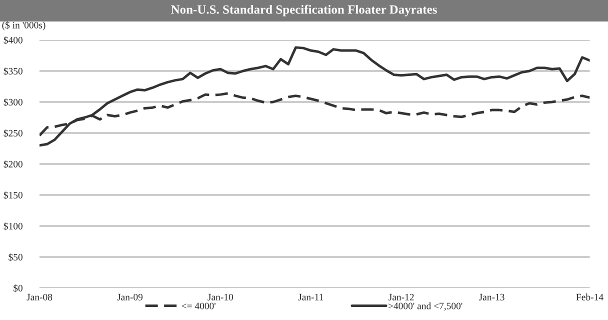 The width and height of the screenshot is (608, 320). Describe the element at coordinates (590, 297) in the screenshot. I see `x-tick-label: Feb-14` at that location.